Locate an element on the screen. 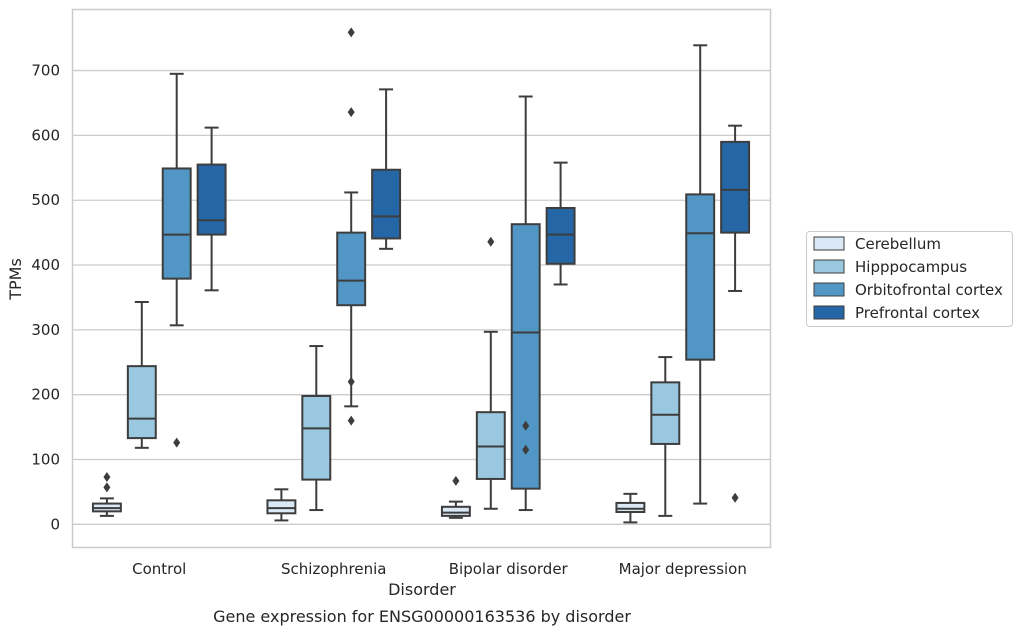 The width and height of the screenshot is (1023, 634). legend-frame is located at coordinates (909, 279).